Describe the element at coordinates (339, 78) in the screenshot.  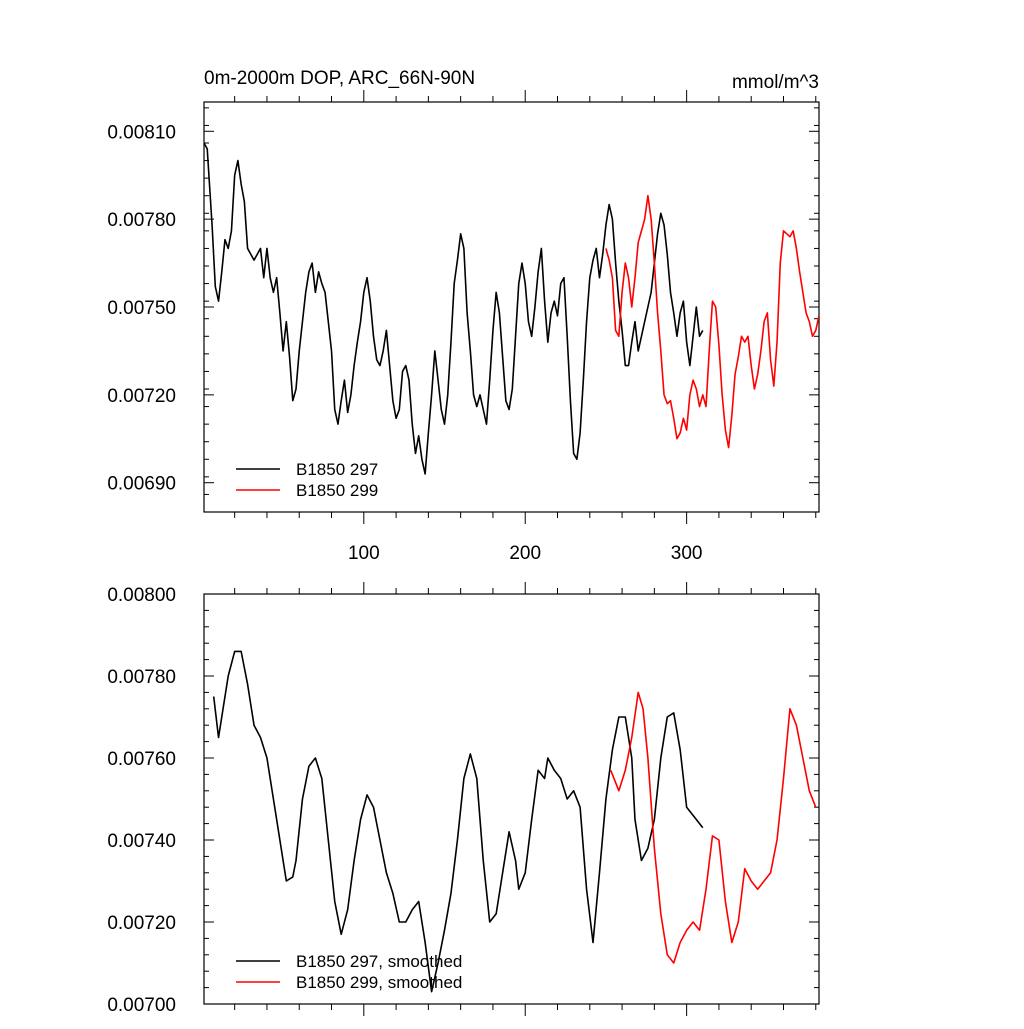
I see `chart-title: 0m-2000m DOP, ARC_66N-90N` at that location.